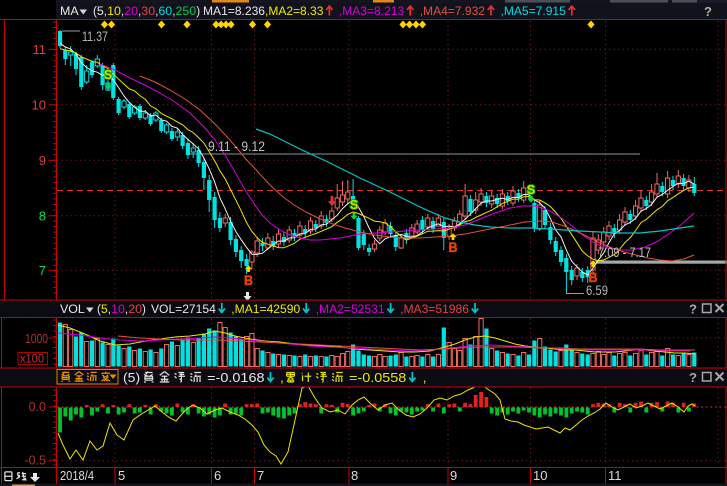  Describe the element at coordinates (234, 11) in the screenshot. I see `svg-text: MA1=8.236` at that location.